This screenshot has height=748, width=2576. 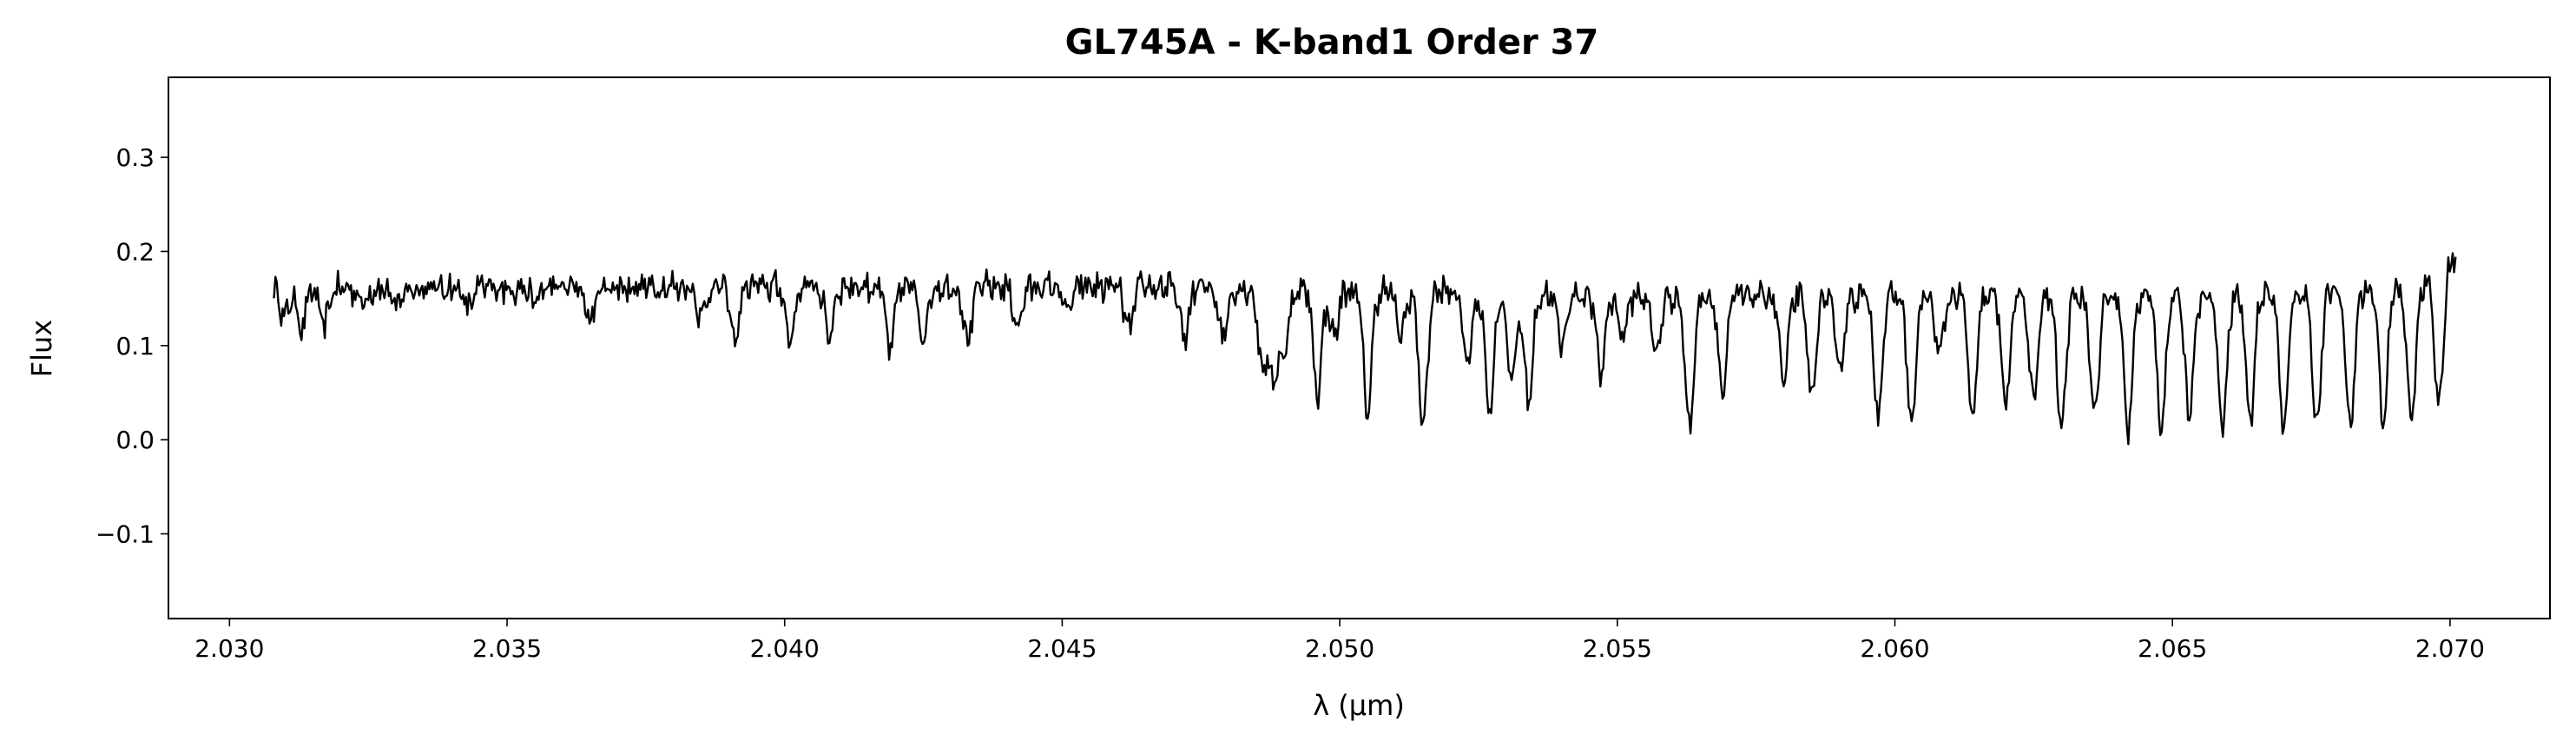 I want to click on x-axis-label: λ (μm), so click(x=1359, y=705).